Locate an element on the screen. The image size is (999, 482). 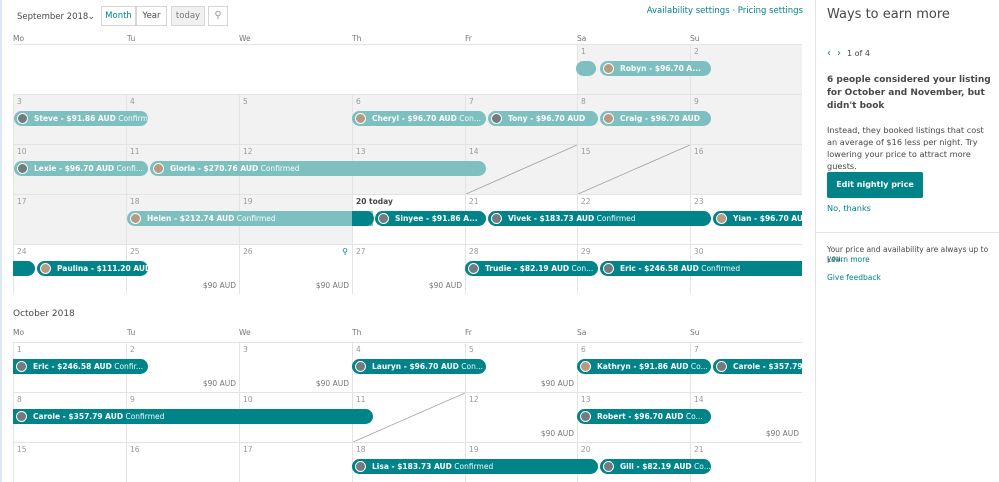
day-cell: 12 $90 AUD is located at coordinates (521, 417).